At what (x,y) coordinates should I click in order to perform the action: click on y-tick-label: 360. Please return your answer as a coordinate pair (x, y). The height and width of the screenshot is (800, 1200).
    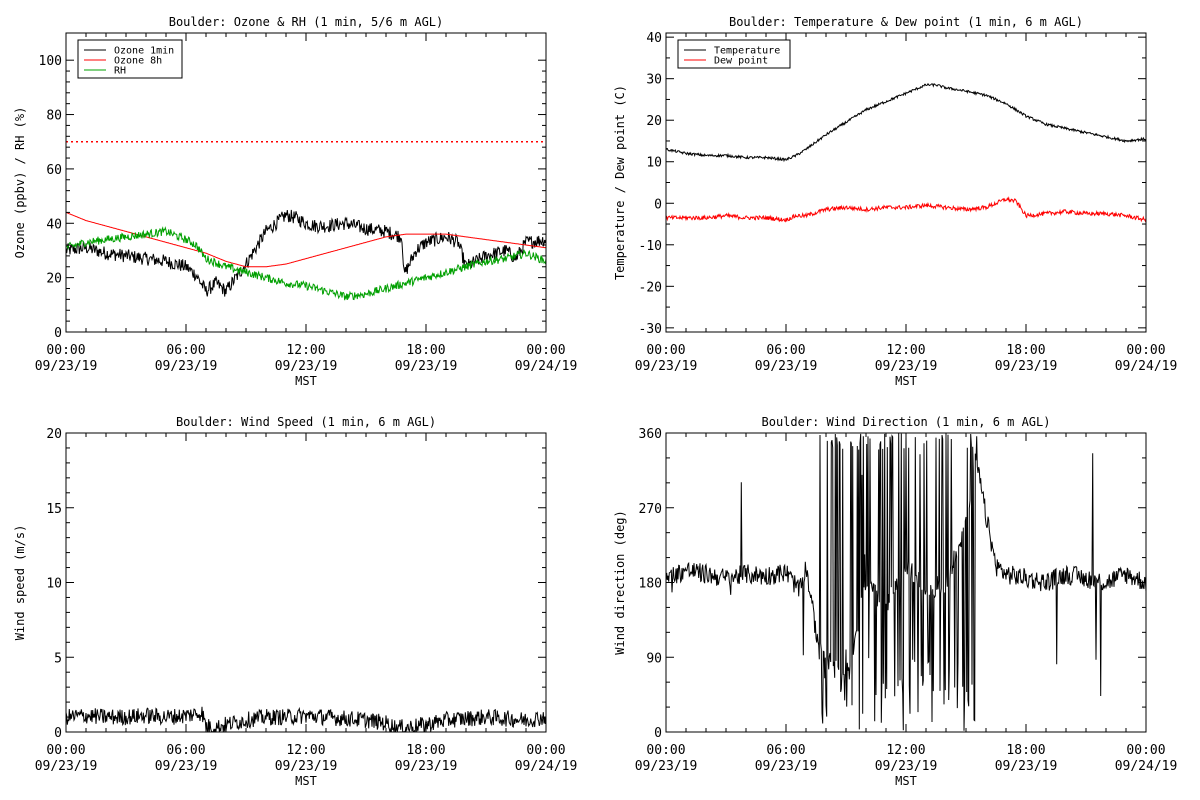
    Looking at the image, I should click on (650, 434).